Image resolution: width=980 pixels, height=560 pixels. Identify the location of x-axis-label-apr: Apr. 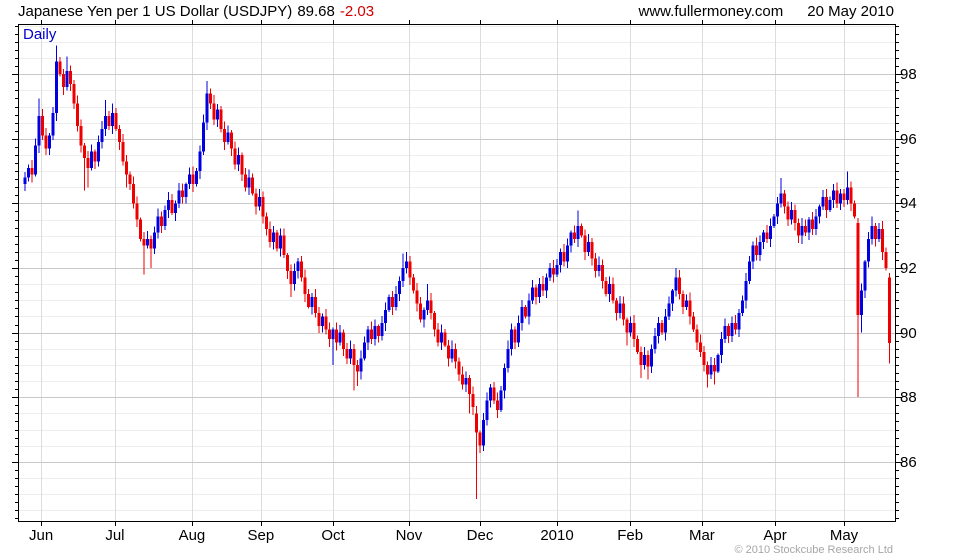
(775, 535).